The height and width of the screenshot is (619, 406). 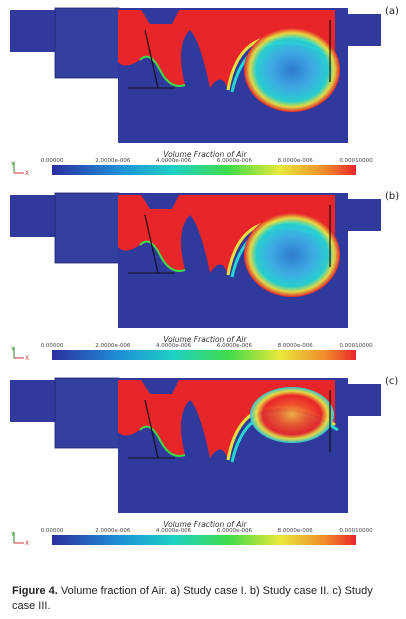 I want to click on caption-label: Figure 4., so click(x=35, y=591).